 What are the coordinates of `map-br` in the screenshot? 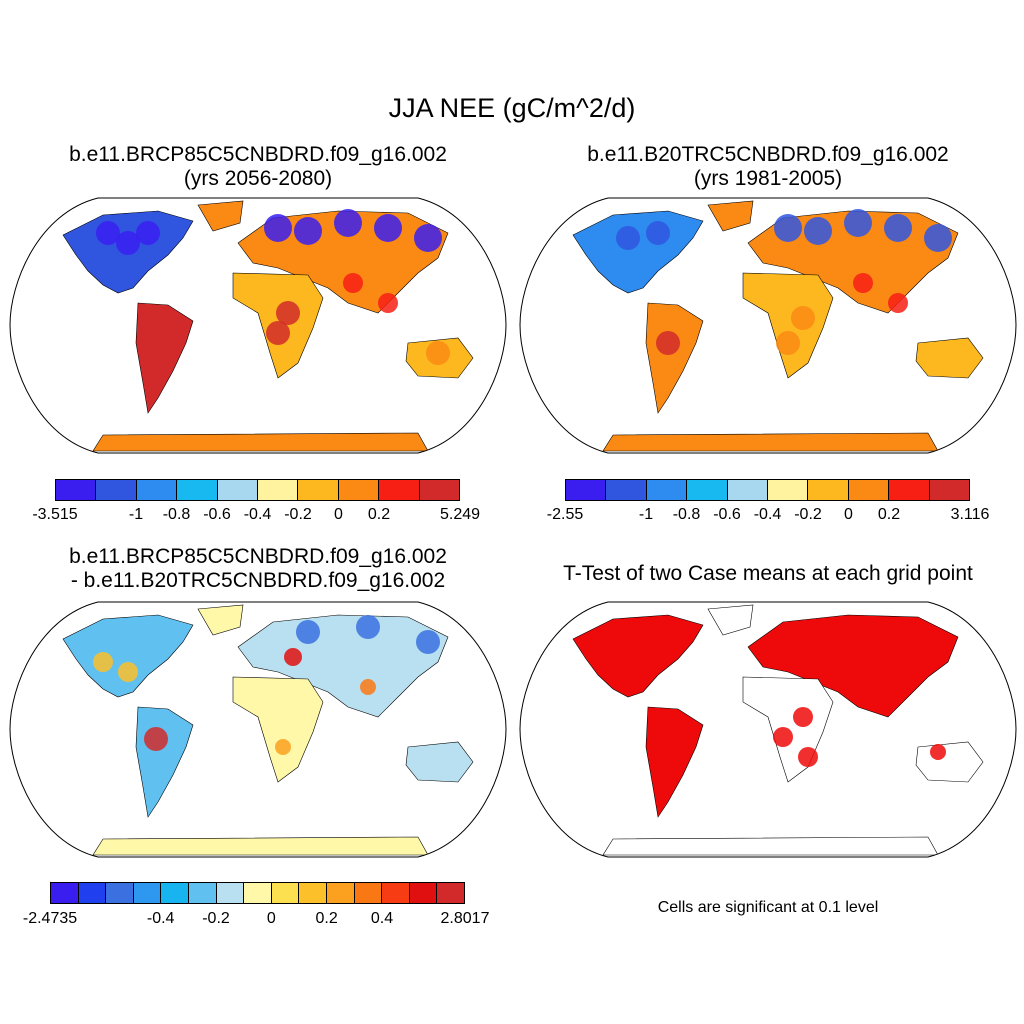 It's located at (768, 729).